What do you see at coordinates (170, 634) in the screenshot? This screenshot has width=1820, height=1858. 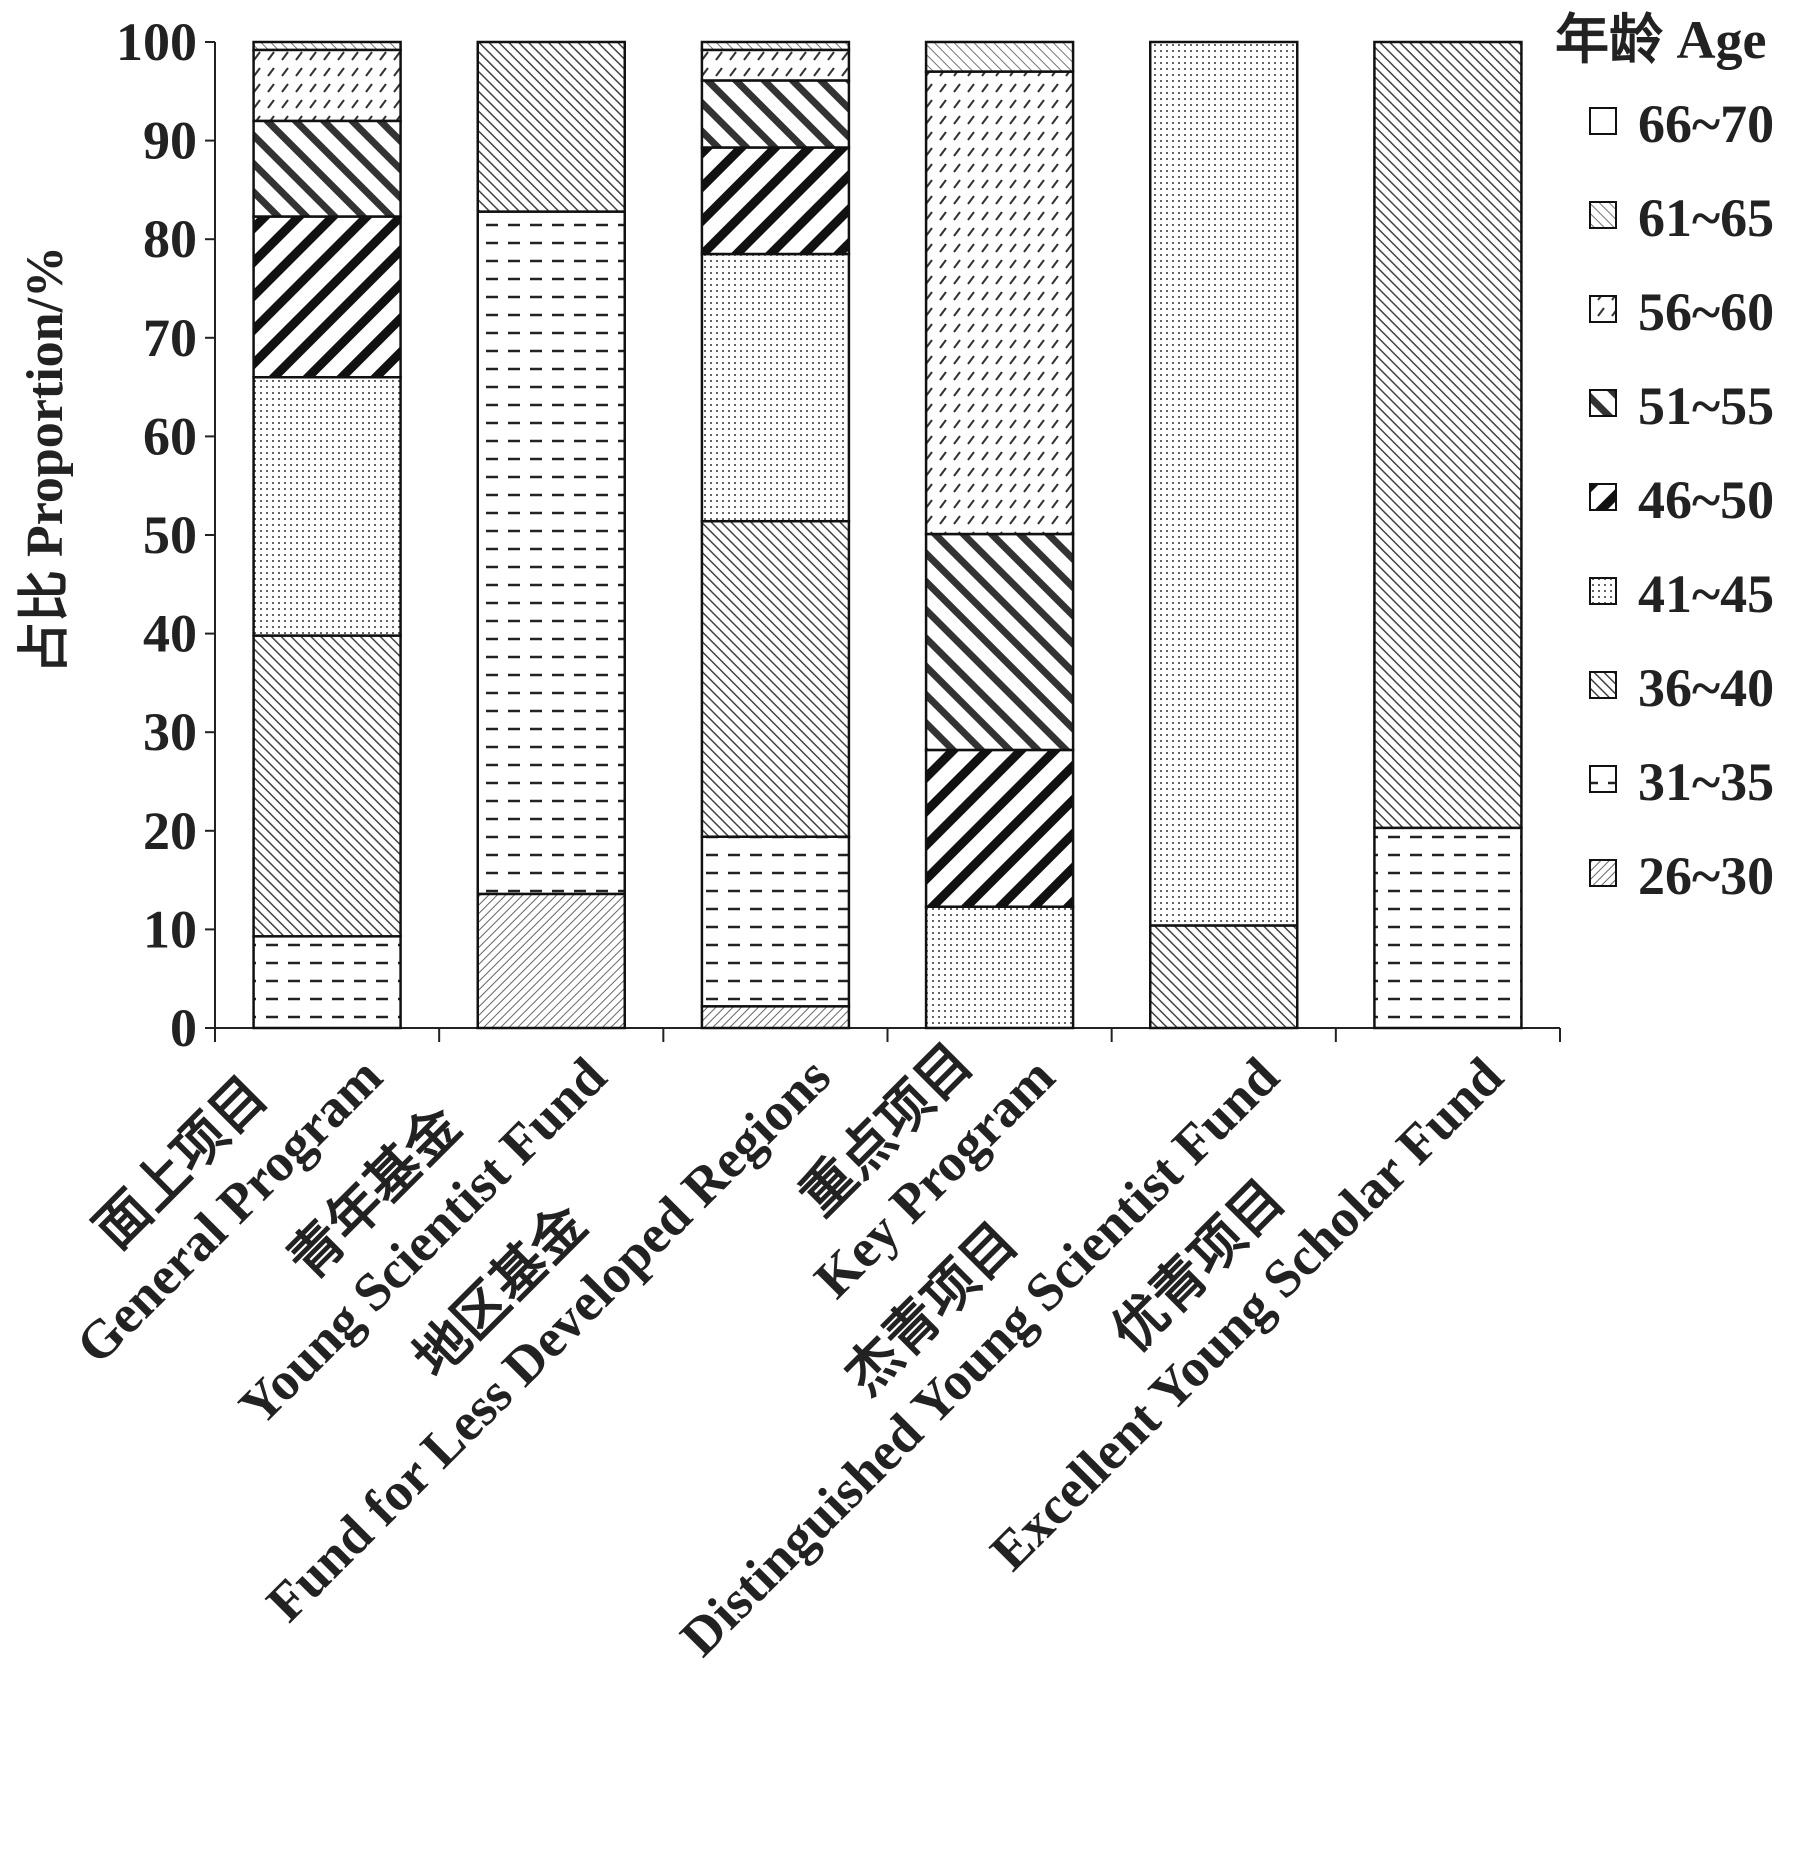 I see `y-tick-label: 40` at bounding box center [170, 634].